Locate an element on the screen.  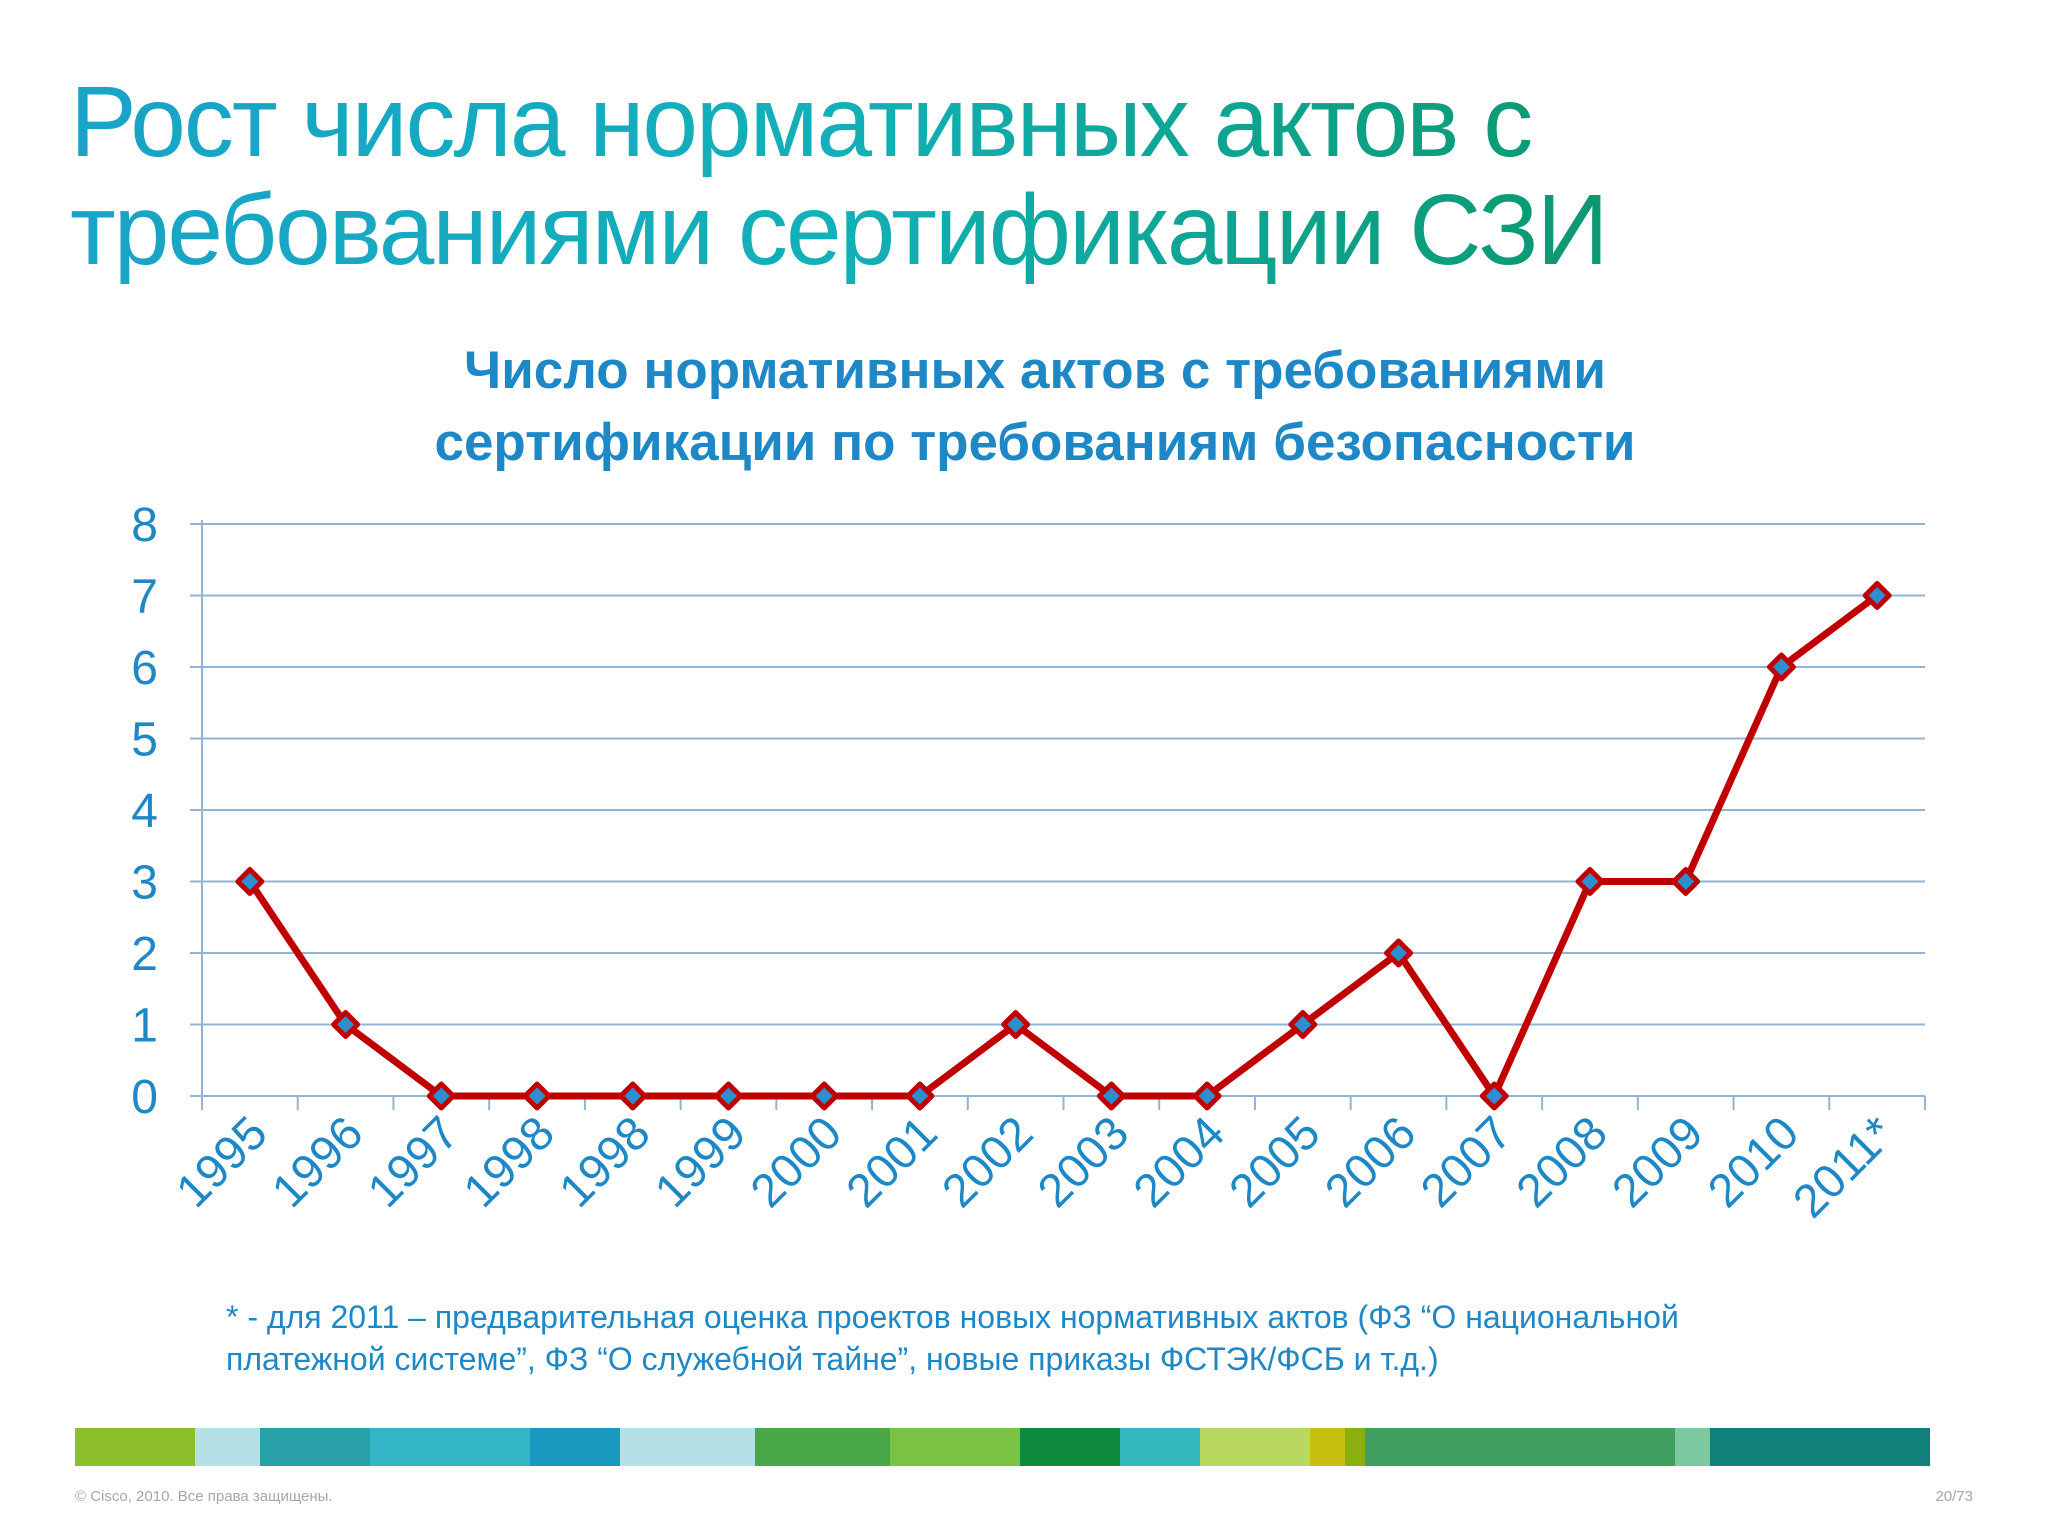
x-tick-label: 1996 is located at coordinates (316, 1161).